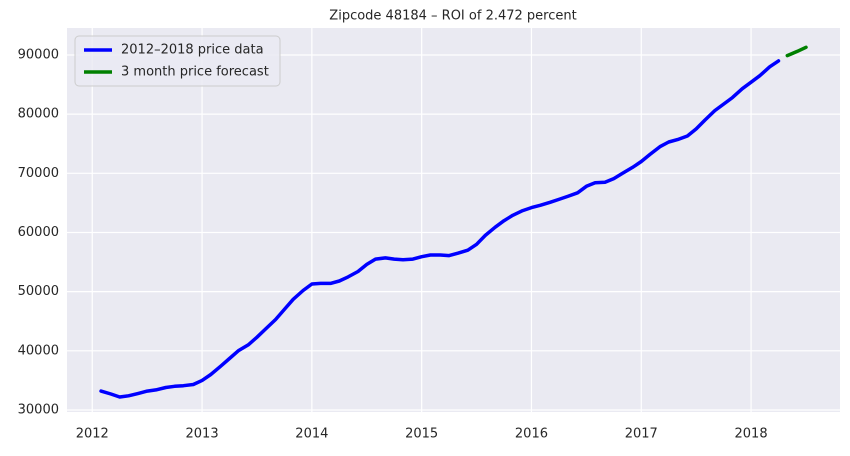  Describe the element at coordinates (421, 434) in the screenshot. I see `x-tick-label: 2015` at that location.